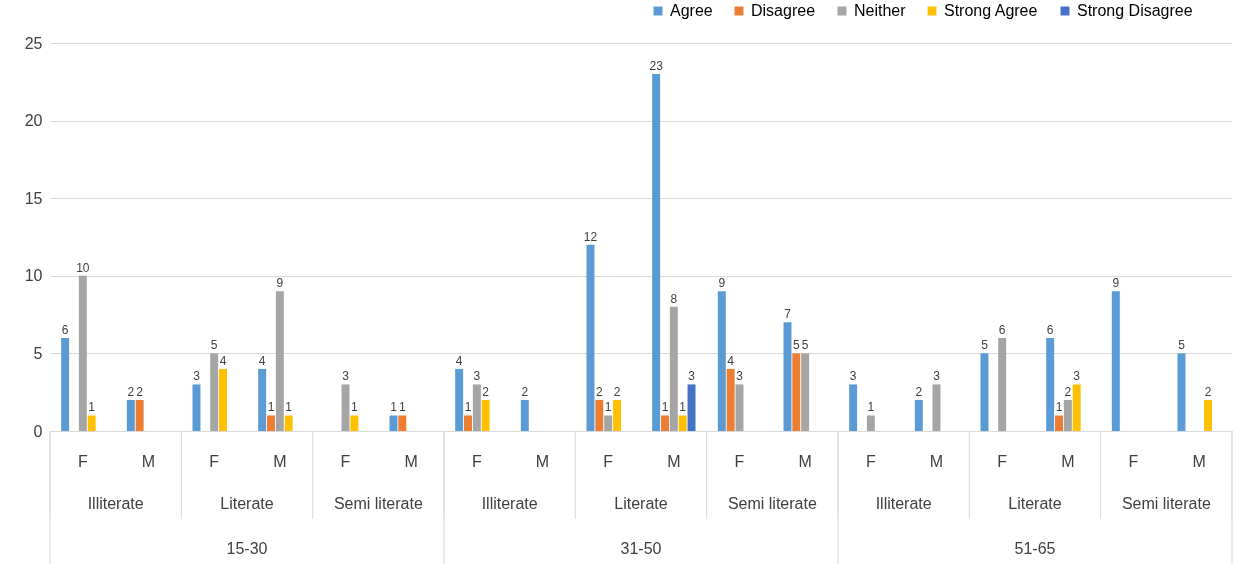  I want to click on legend-label: Strong Disagree, so click(1135, 10).